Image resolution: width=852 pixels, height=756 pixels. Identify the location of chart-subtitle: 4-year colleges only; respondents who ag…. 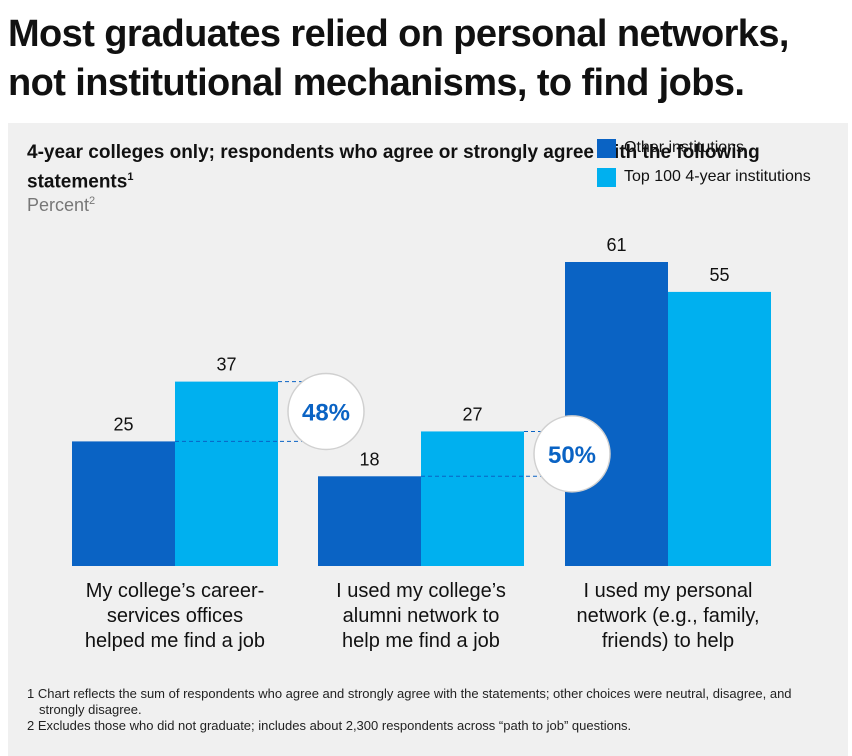
(439, 167).